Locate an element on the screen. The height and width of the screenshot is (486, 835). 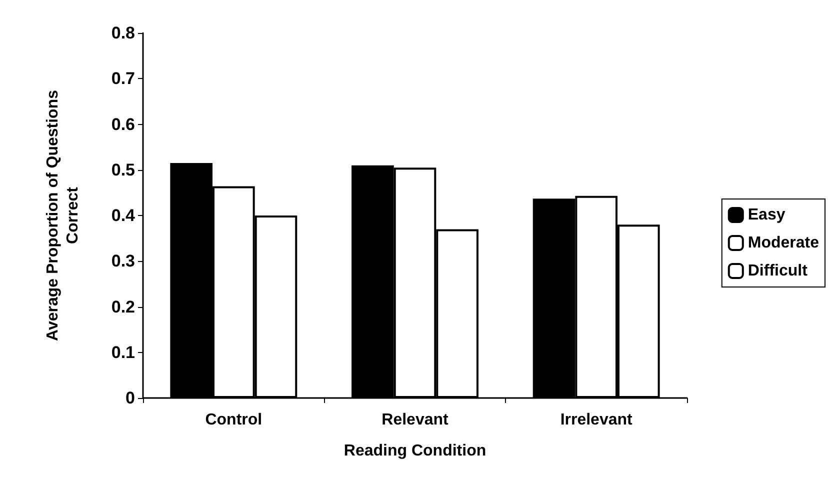
x-tick-label: Control is located at coordinates (233, 420).